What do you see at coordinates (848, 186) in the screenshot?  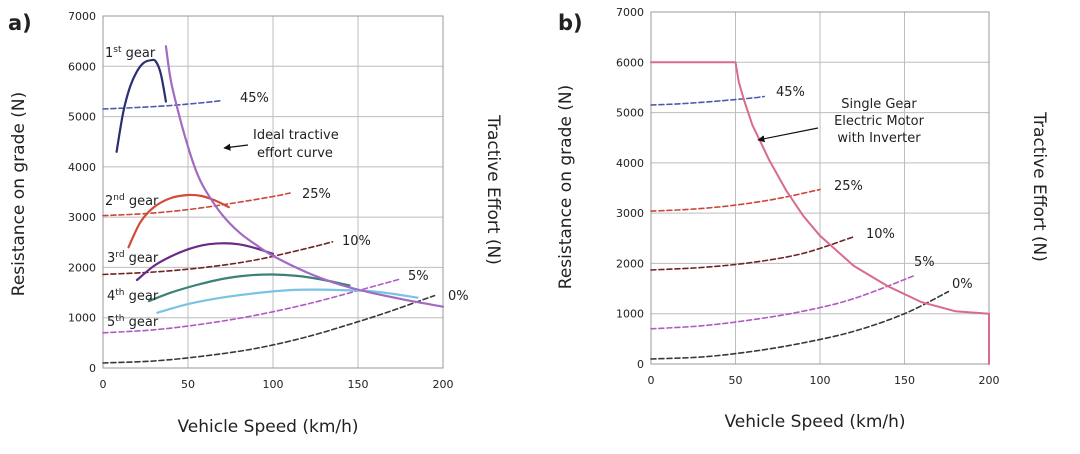 I see `panel-b-grade-25-label: 25%` at bounding box center [848, 186].